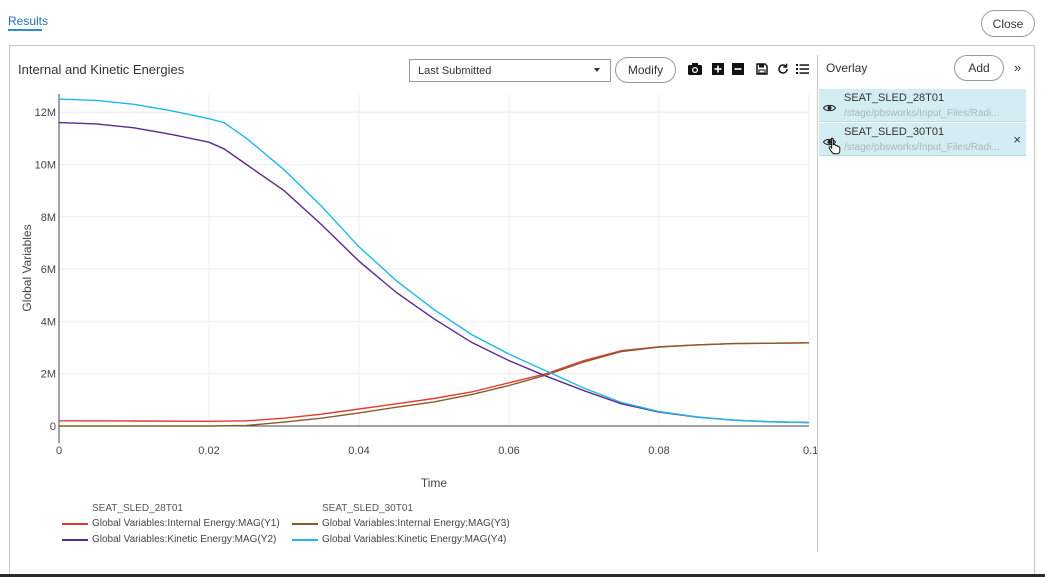 The height and width of the screenshot is (577, 1045). I want to click on zoom-out-icon, so click(738, 69).